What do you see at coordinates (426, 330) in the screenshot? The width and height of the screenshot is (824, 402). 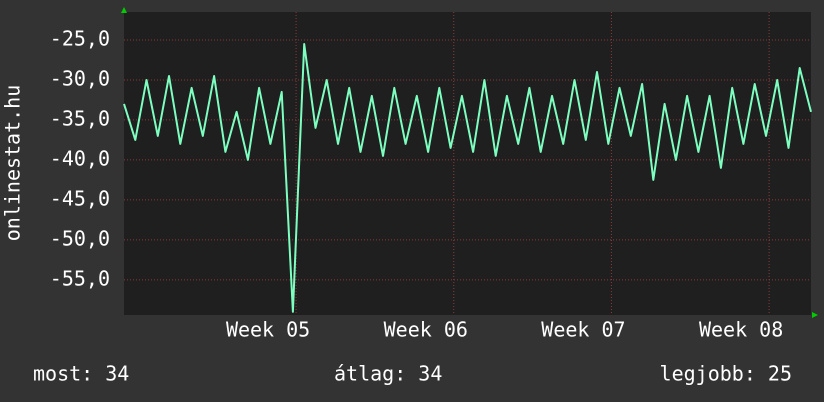 I see `x-tick-label: Week 06` at bounding box center [426, 330].